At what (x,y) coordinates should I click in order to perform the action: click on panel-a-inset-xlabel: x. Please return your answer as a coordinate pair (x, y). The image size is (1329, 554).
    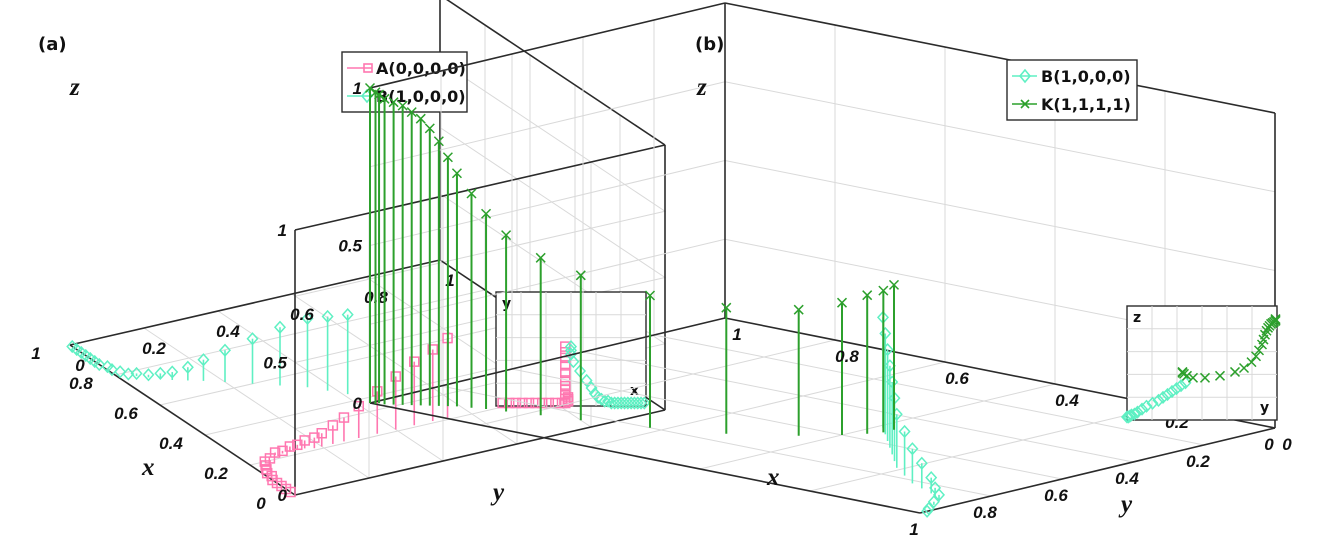
    Looking at the image, I should click on (634, 391).